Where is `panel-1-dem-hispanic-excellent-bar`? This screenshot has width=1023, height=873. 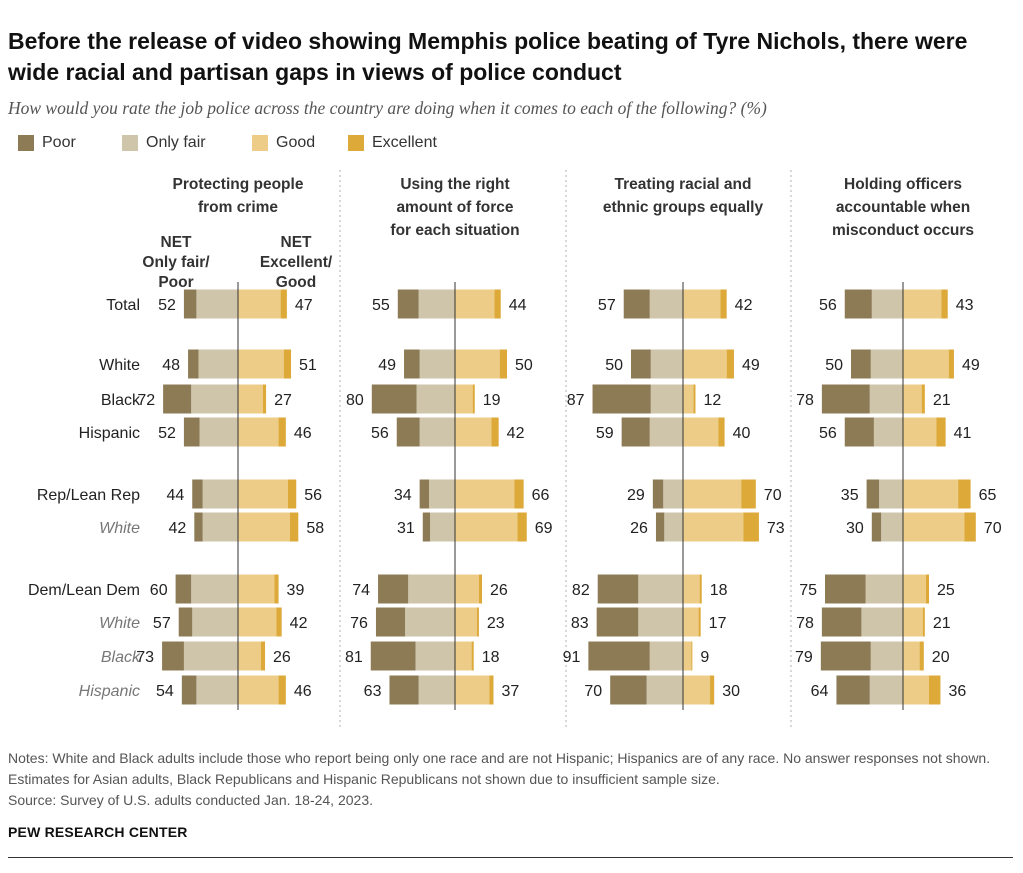 panel-1-dem-hispanic-excellent-bar is located at coordinates (282, 690).